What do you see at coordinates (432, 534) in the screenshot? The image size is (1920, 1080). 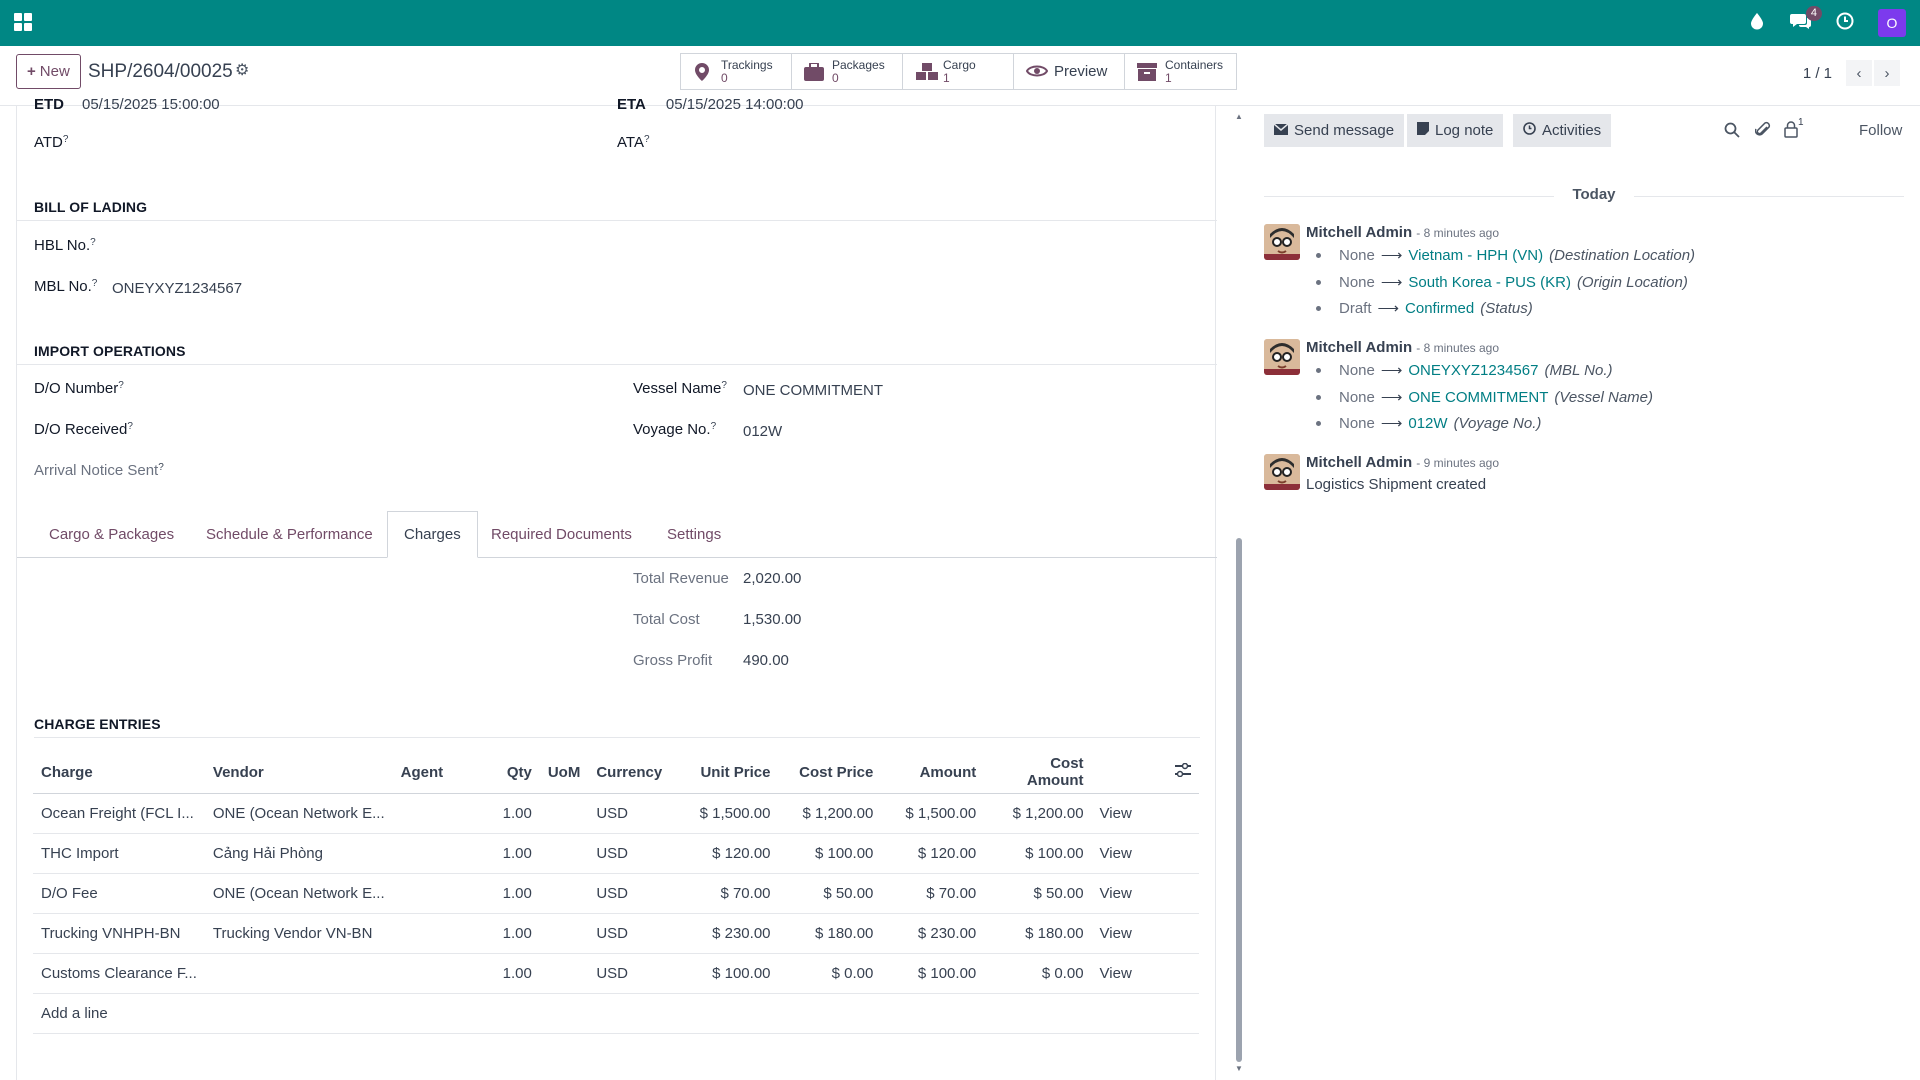 I see `tab-charges: Charges` at bounding box center [432, 534].